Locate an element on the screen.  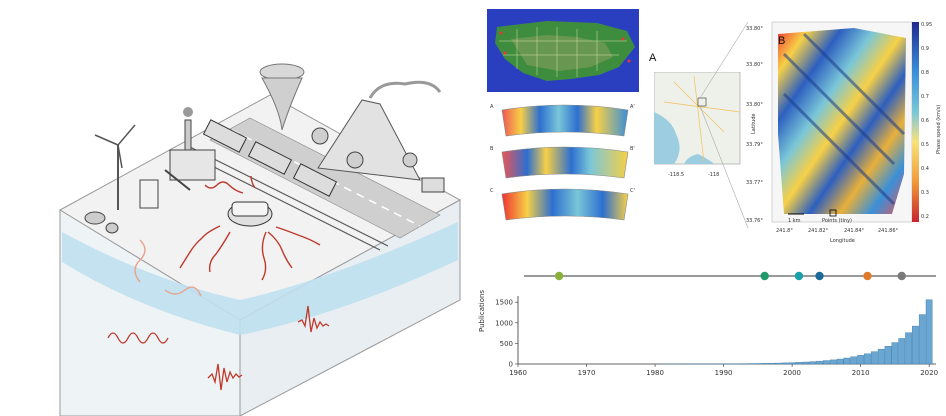
slice-c-left: C is located at coordinates (492, 191).